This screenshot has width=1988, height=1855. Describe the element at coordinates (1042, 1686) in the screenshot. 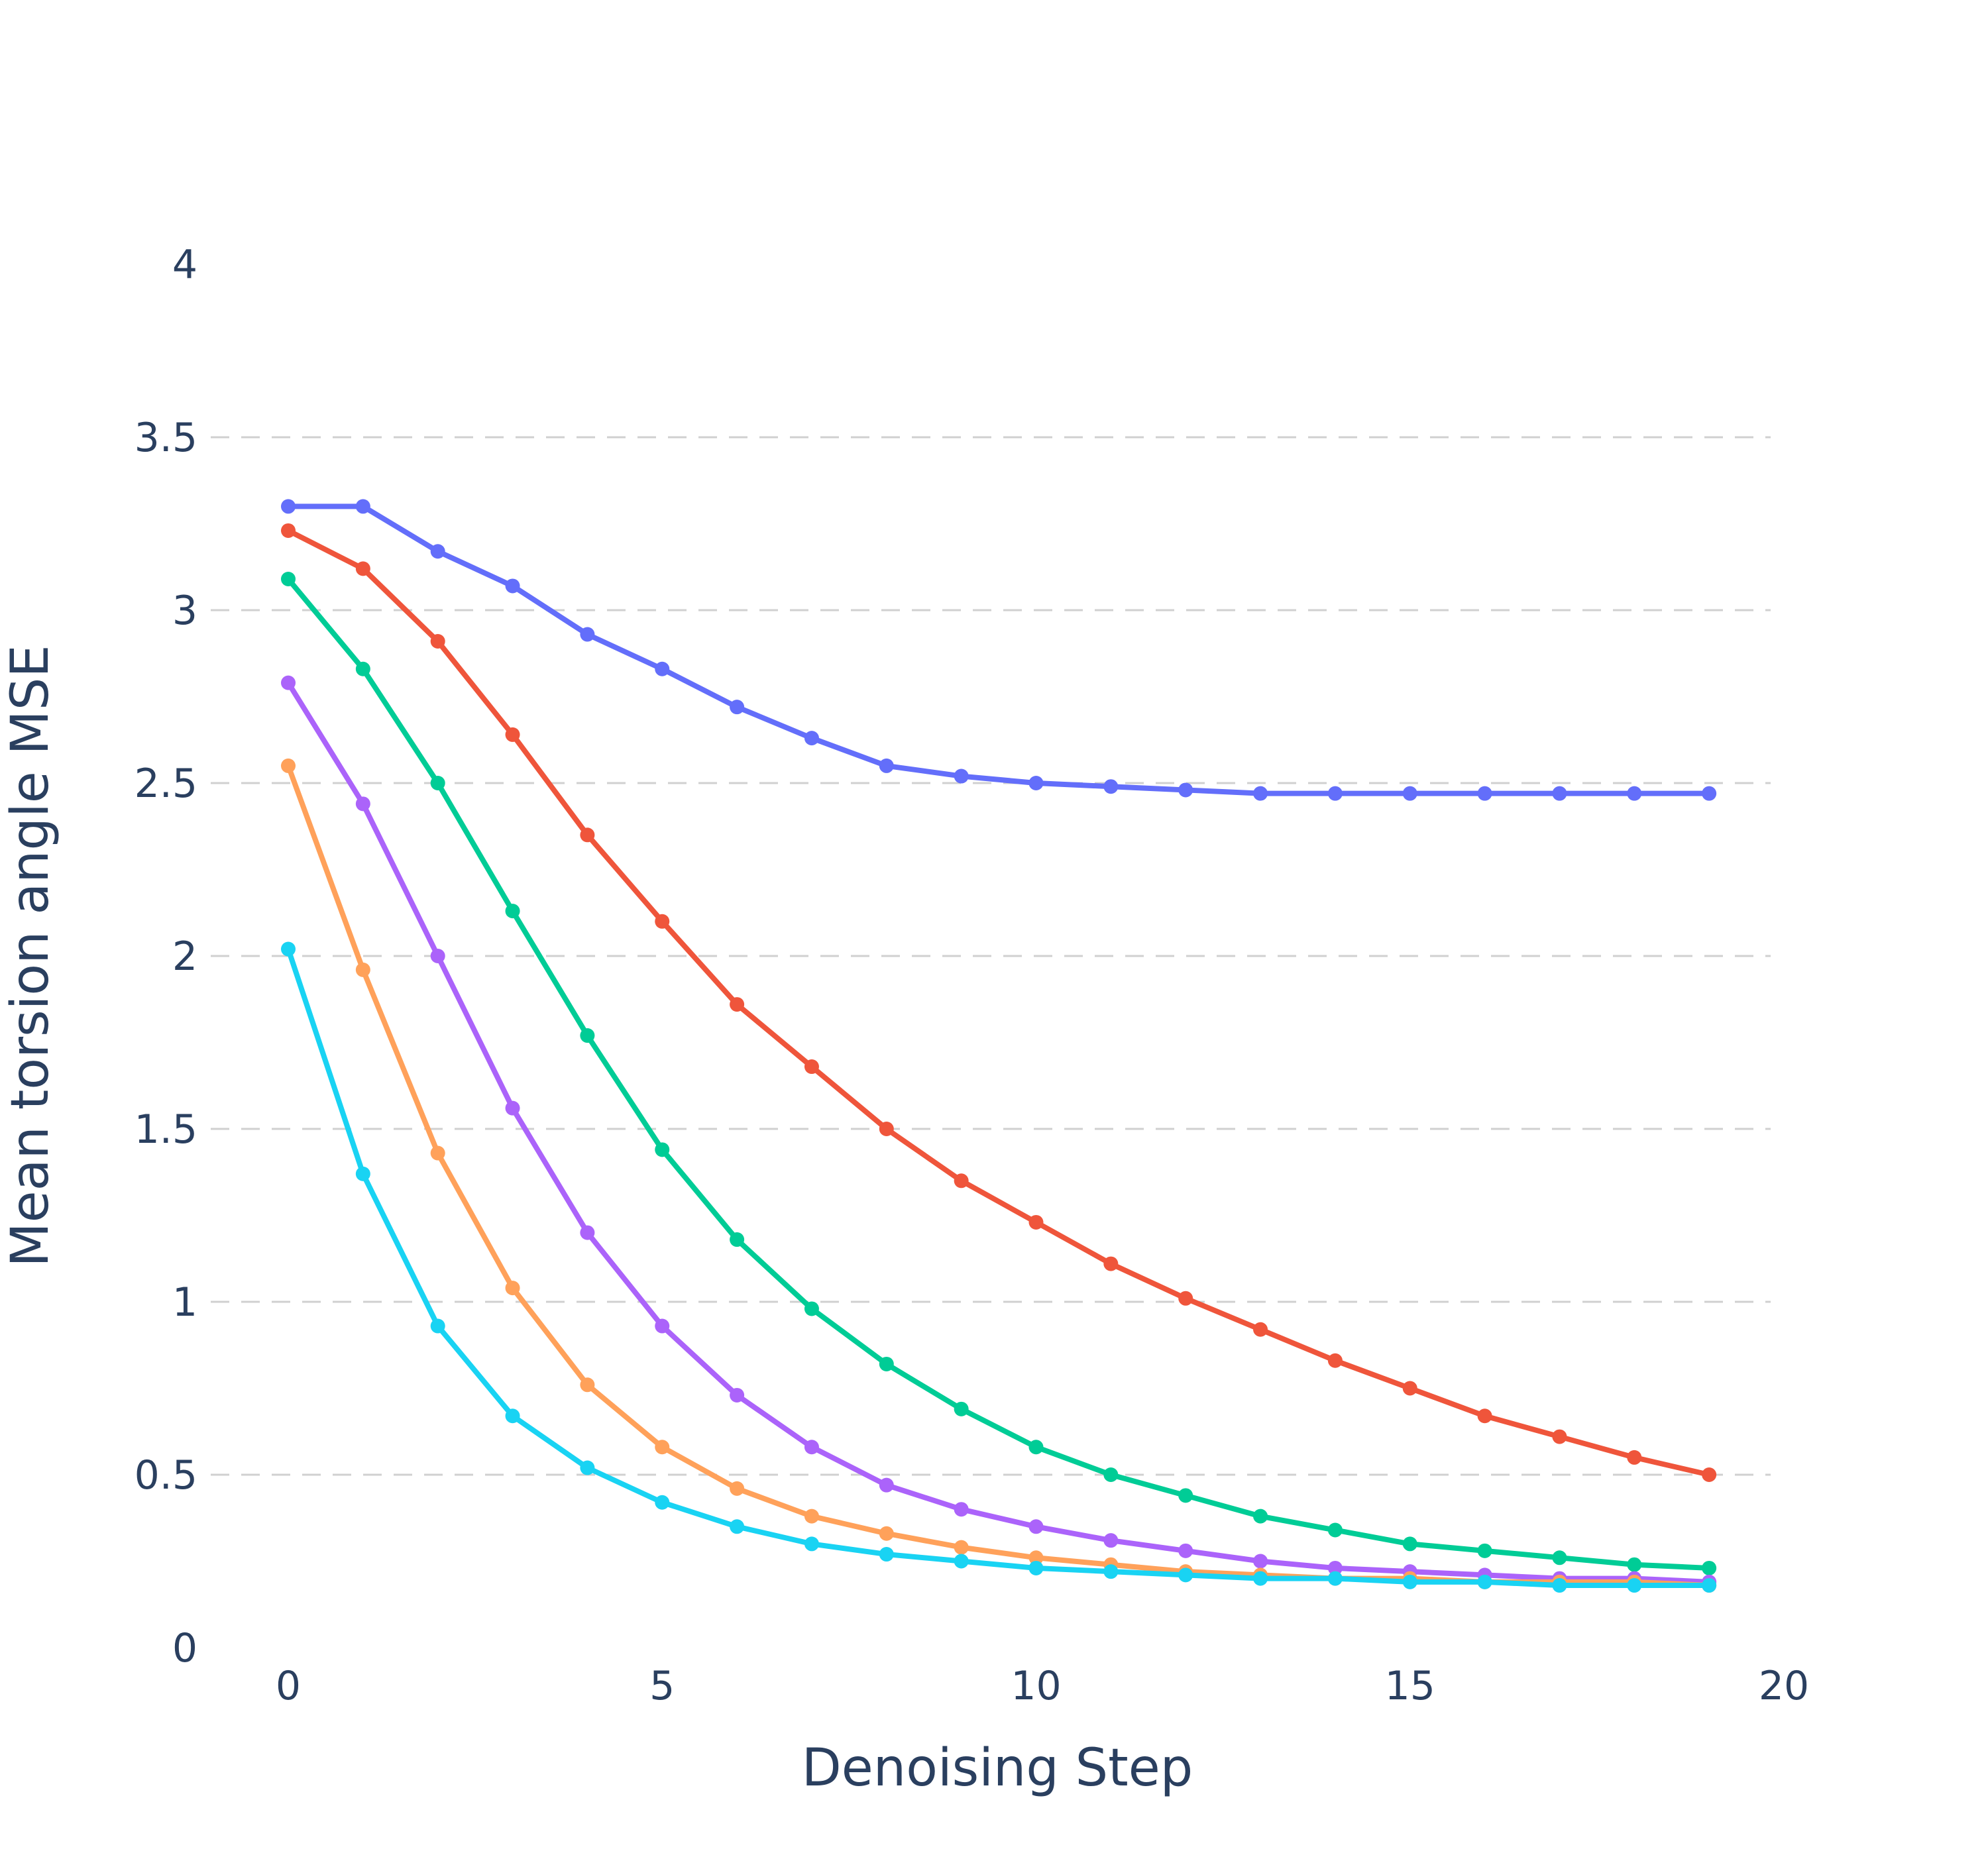

I see `x-axis-ticks: 0 5 10 15 20` at that location.